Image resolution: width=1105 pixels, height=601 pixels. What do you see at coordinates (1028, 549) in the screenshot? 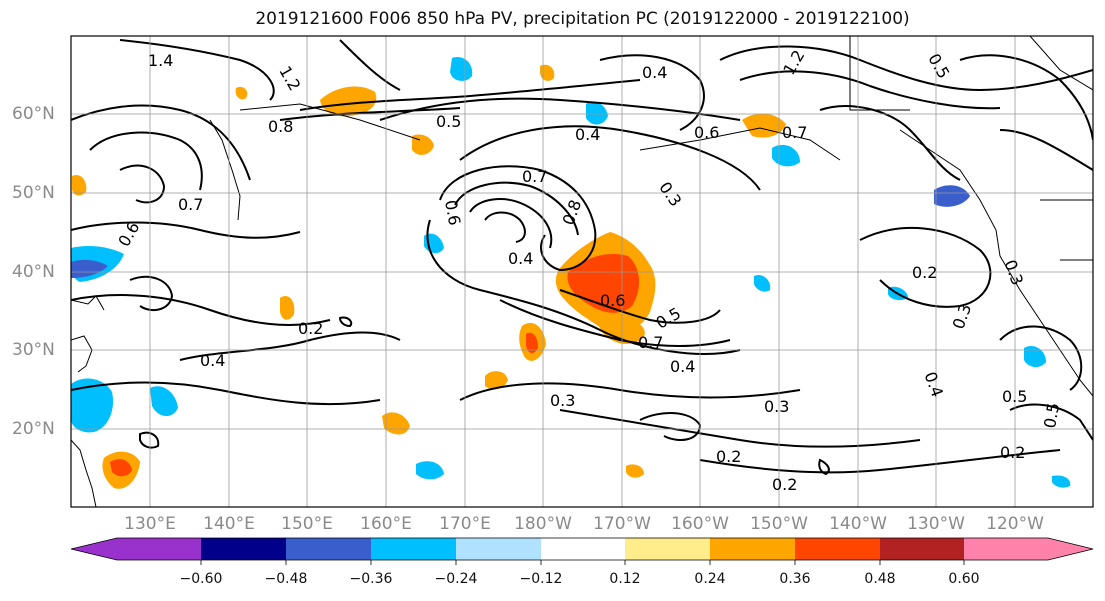
I see `colorbar-segment-extend-high` at bounding box center [1028, 549].